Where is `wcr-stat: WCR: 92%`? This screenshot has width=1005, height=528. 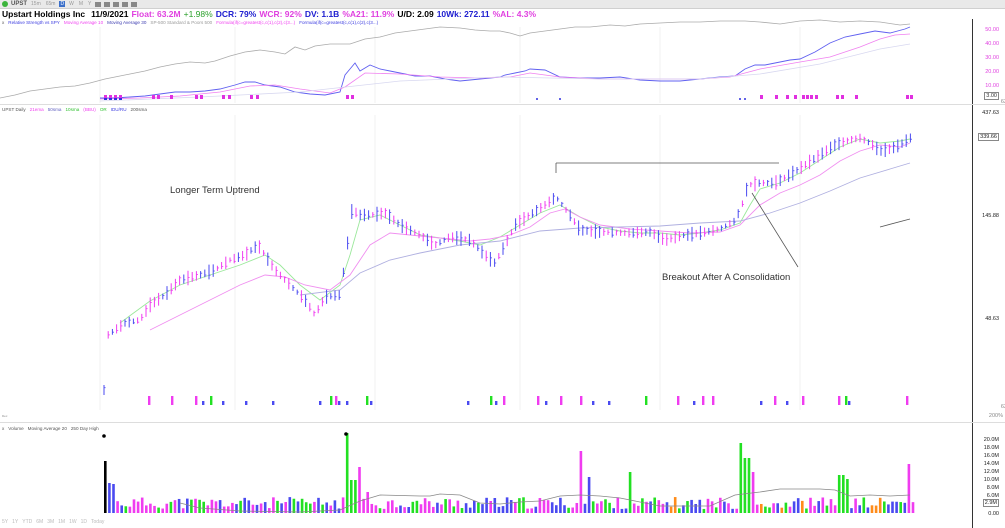 wcr-stat: WCR: 92% is located at coordinates (280, 14).